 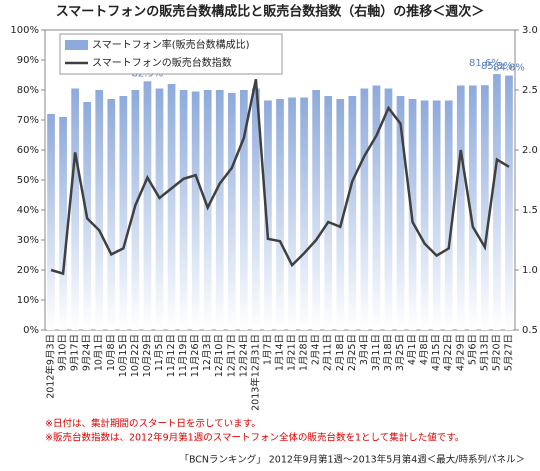 What do you see at coordinates (292, 352) in the screenshot?
I see `x-tick-label: 1月21日` at bounding box center [292, 352].